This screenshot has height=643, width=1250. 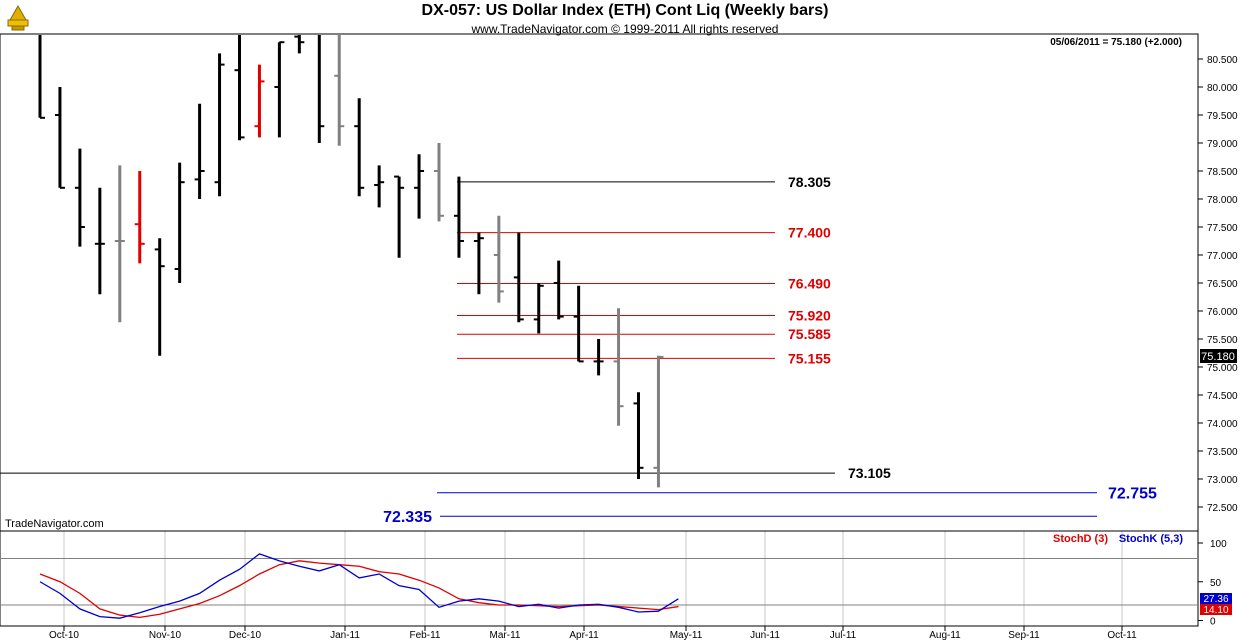 I want to click on osc-tick-label: 100, so click(x=1218, y=544).